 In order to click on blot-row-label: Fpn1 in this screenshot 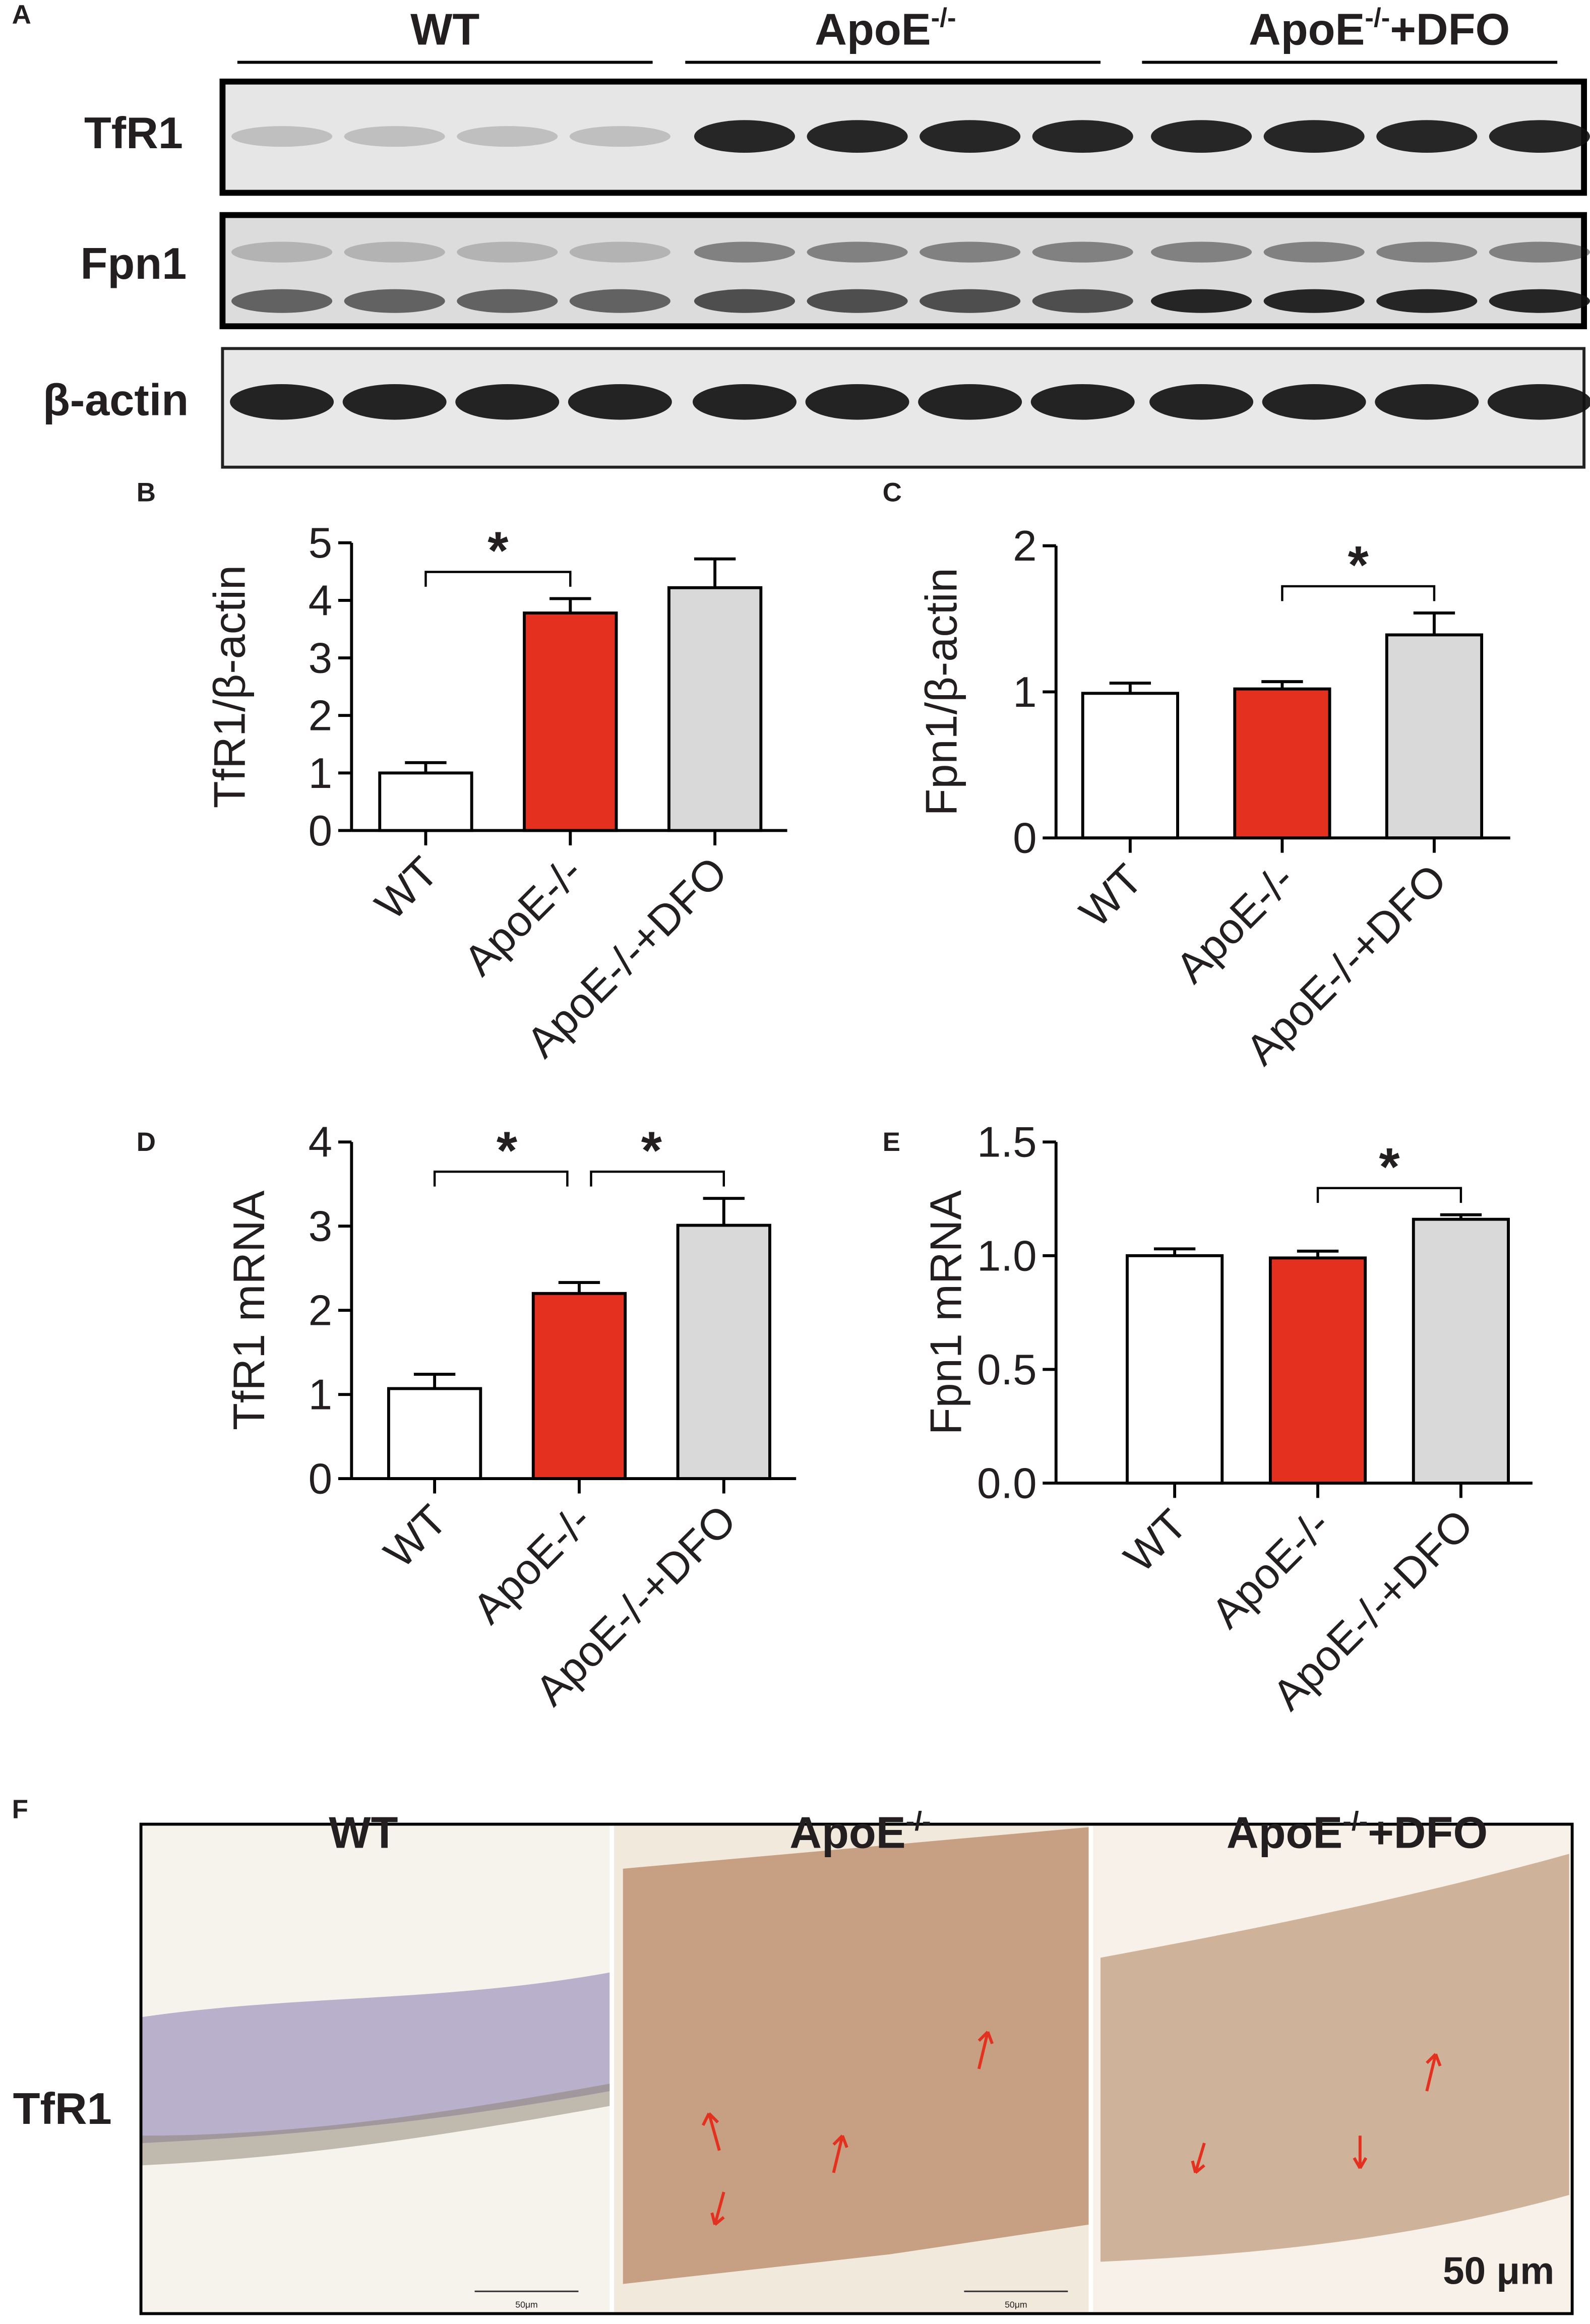, I will do `click(133, 263)`.